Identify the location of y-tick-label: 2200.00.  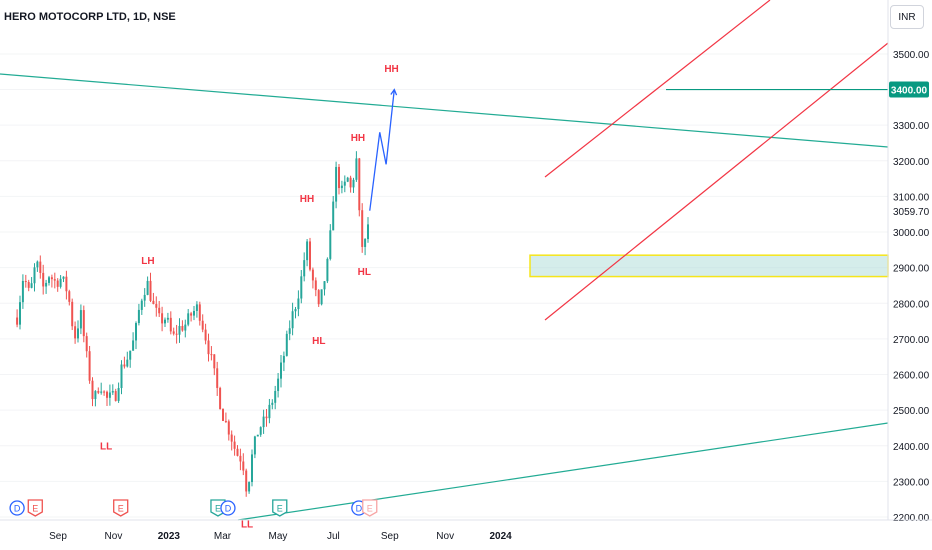
(911, 518).